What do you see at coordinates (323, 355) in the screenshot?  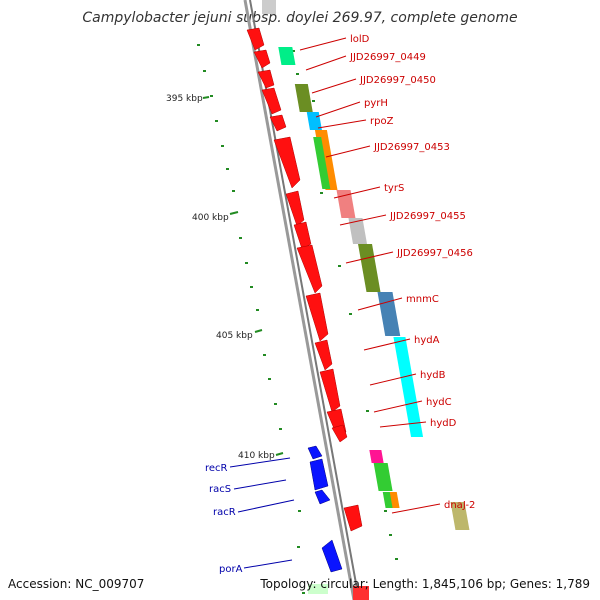 I see `gene-arrow-hydA` at bounding box center [323, 355].